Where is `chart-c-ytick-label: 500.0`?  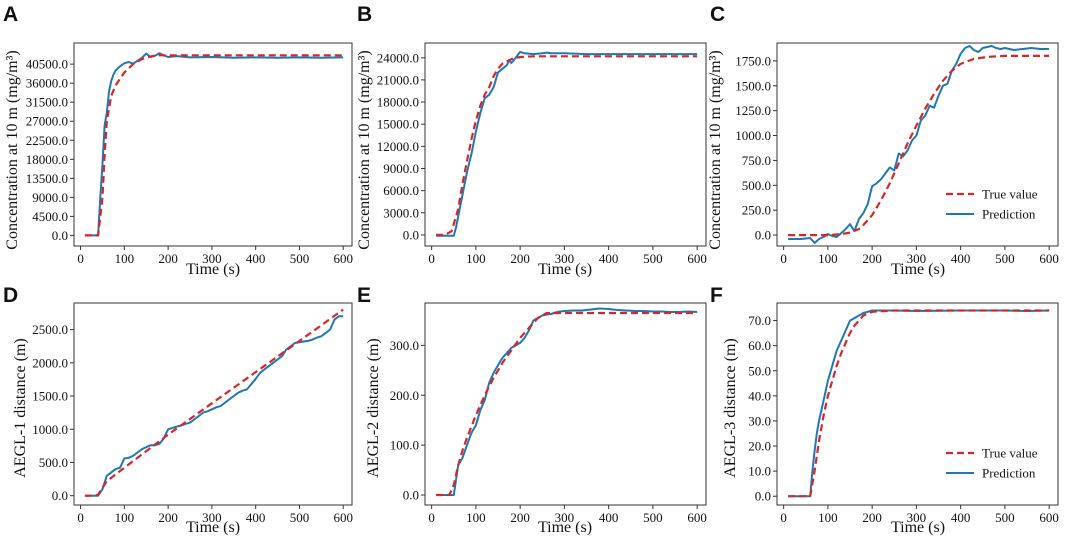 chart-c-ytick-label: 500.0 is located at coordinates (756, 185).